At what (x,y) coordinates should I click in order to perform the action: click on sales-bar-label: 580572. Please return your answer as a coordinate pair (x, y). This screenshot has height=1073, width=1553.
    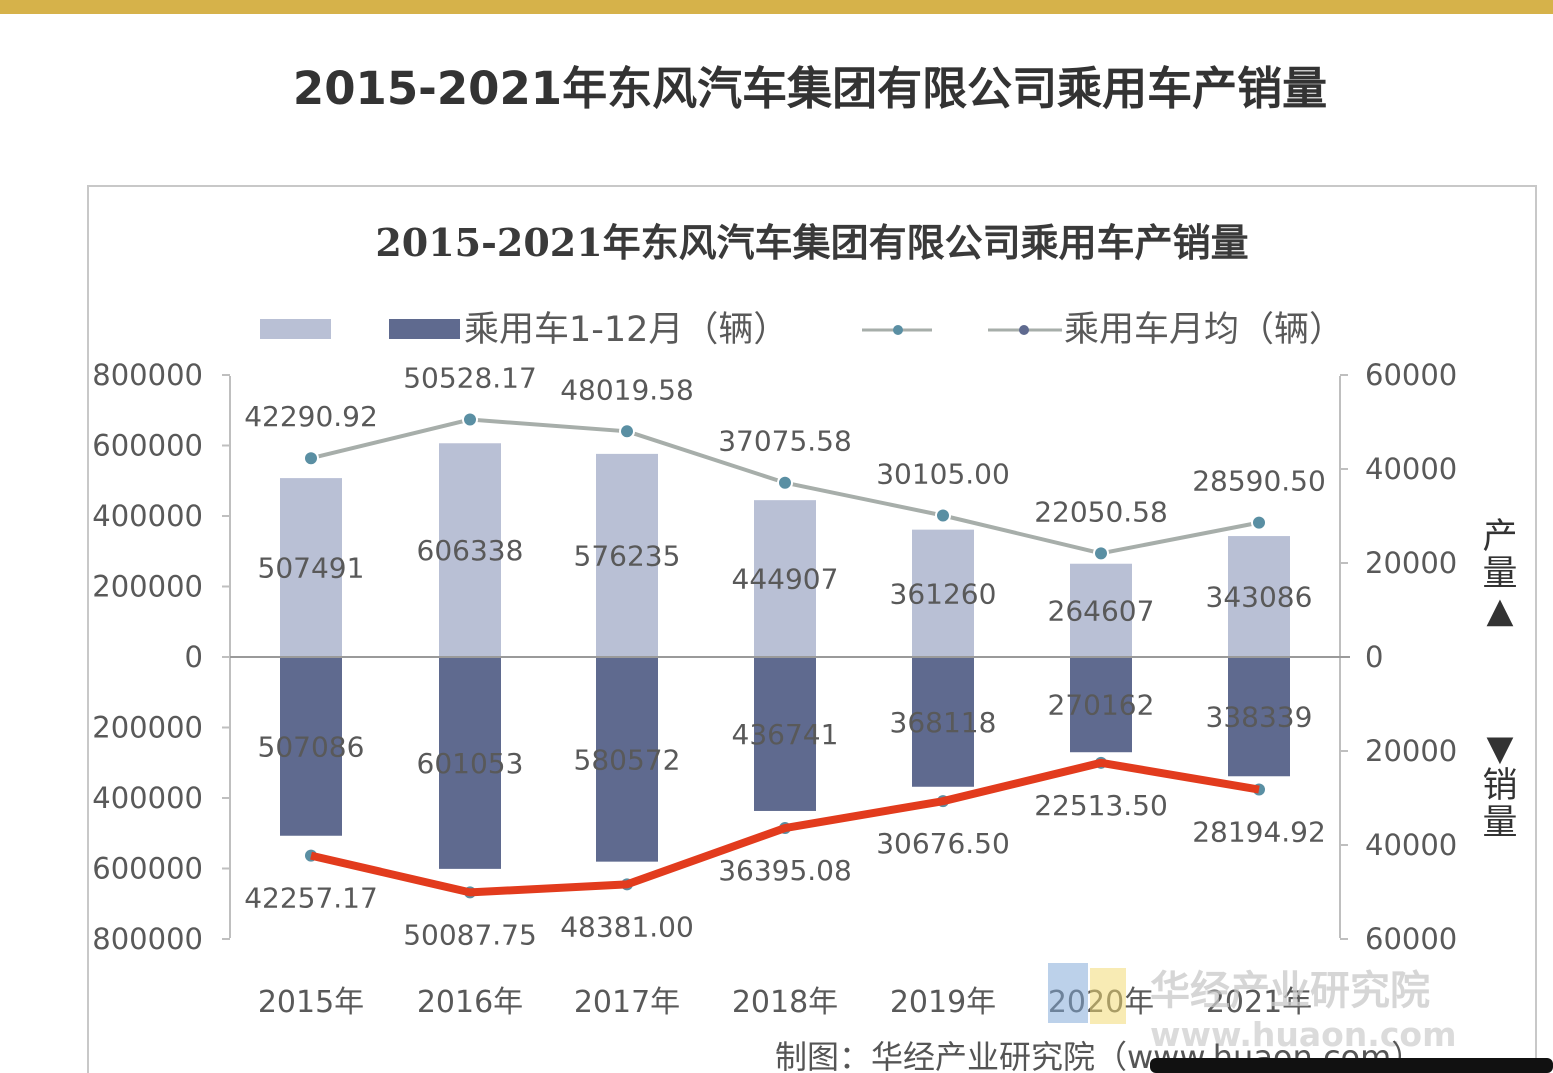
    Looking at the image, I should click on (627, 759).